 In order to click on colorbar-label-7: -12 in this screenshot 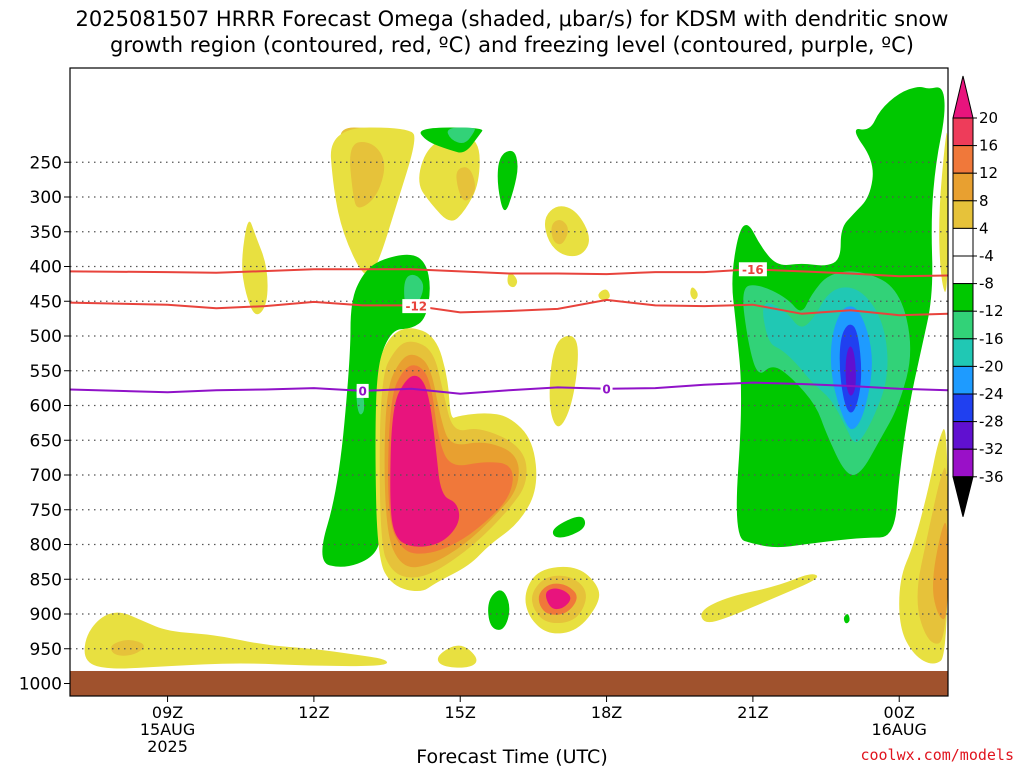, I will do `click(991, 311)`.